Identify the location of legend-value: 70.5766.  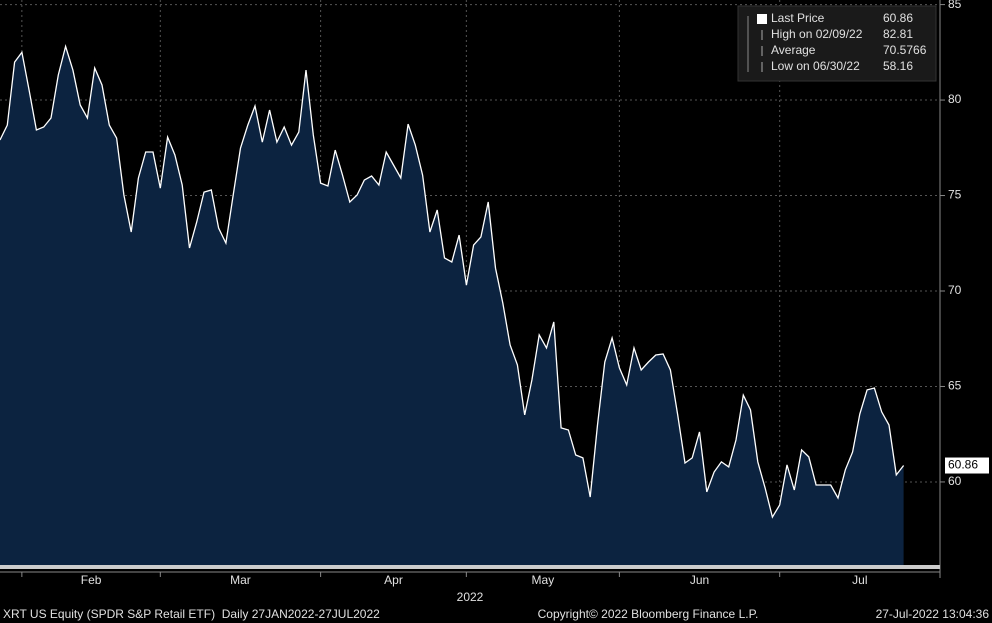
(905, 50).